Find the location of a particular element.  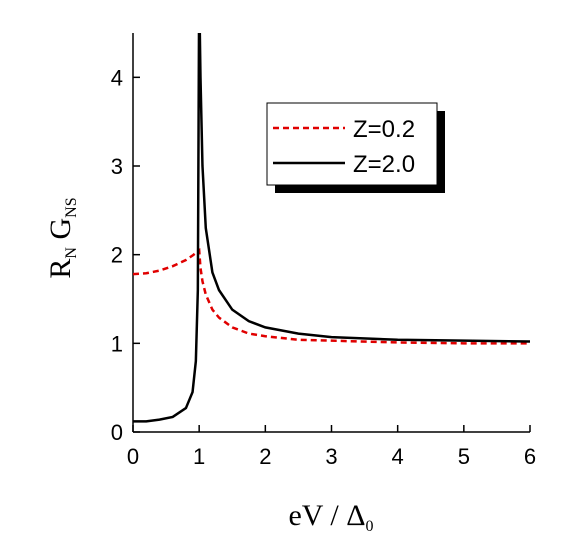

y-axis-label: RN GNS is located at coordinates (62, 237).